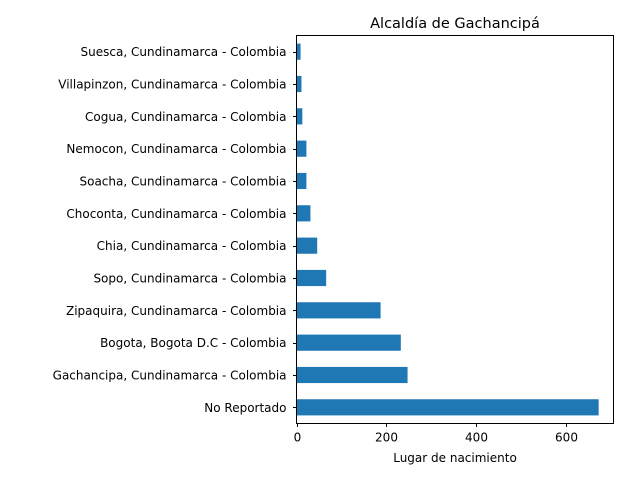 This screenshot has height=480, width=640. Describe the element at coordinates (184, 52) in the screenshot. I see `y-tick-label: Suesca, Cundinamarca - Colombia` at that location.